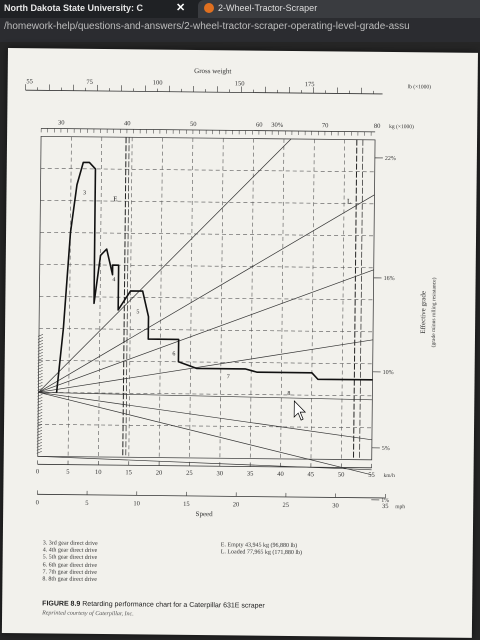 The height and width of the screenshot is (640, 480). Describe the element at coordinates (89, 82) in the screenshot. I see `lb-tick-label: 75` at that location.